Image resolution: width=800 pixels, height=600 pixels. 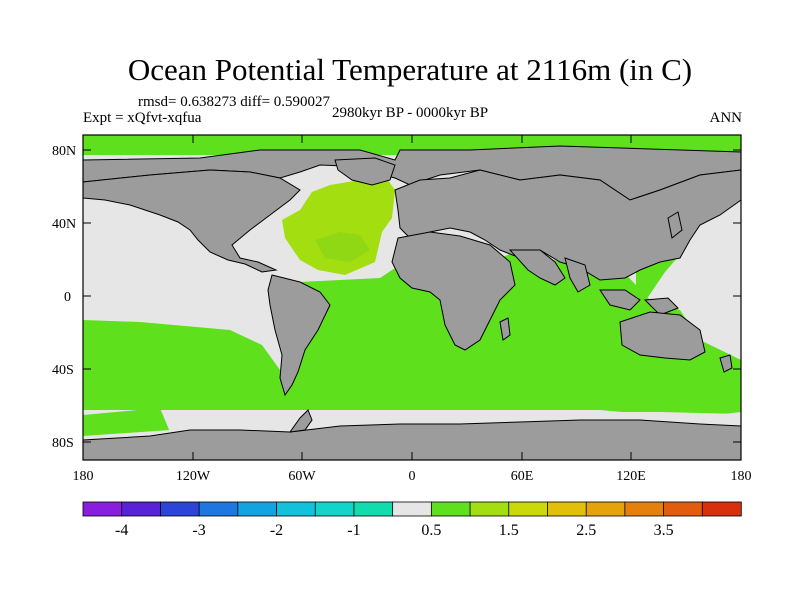 I want to click on colorbar, so click(x=412, y=509).